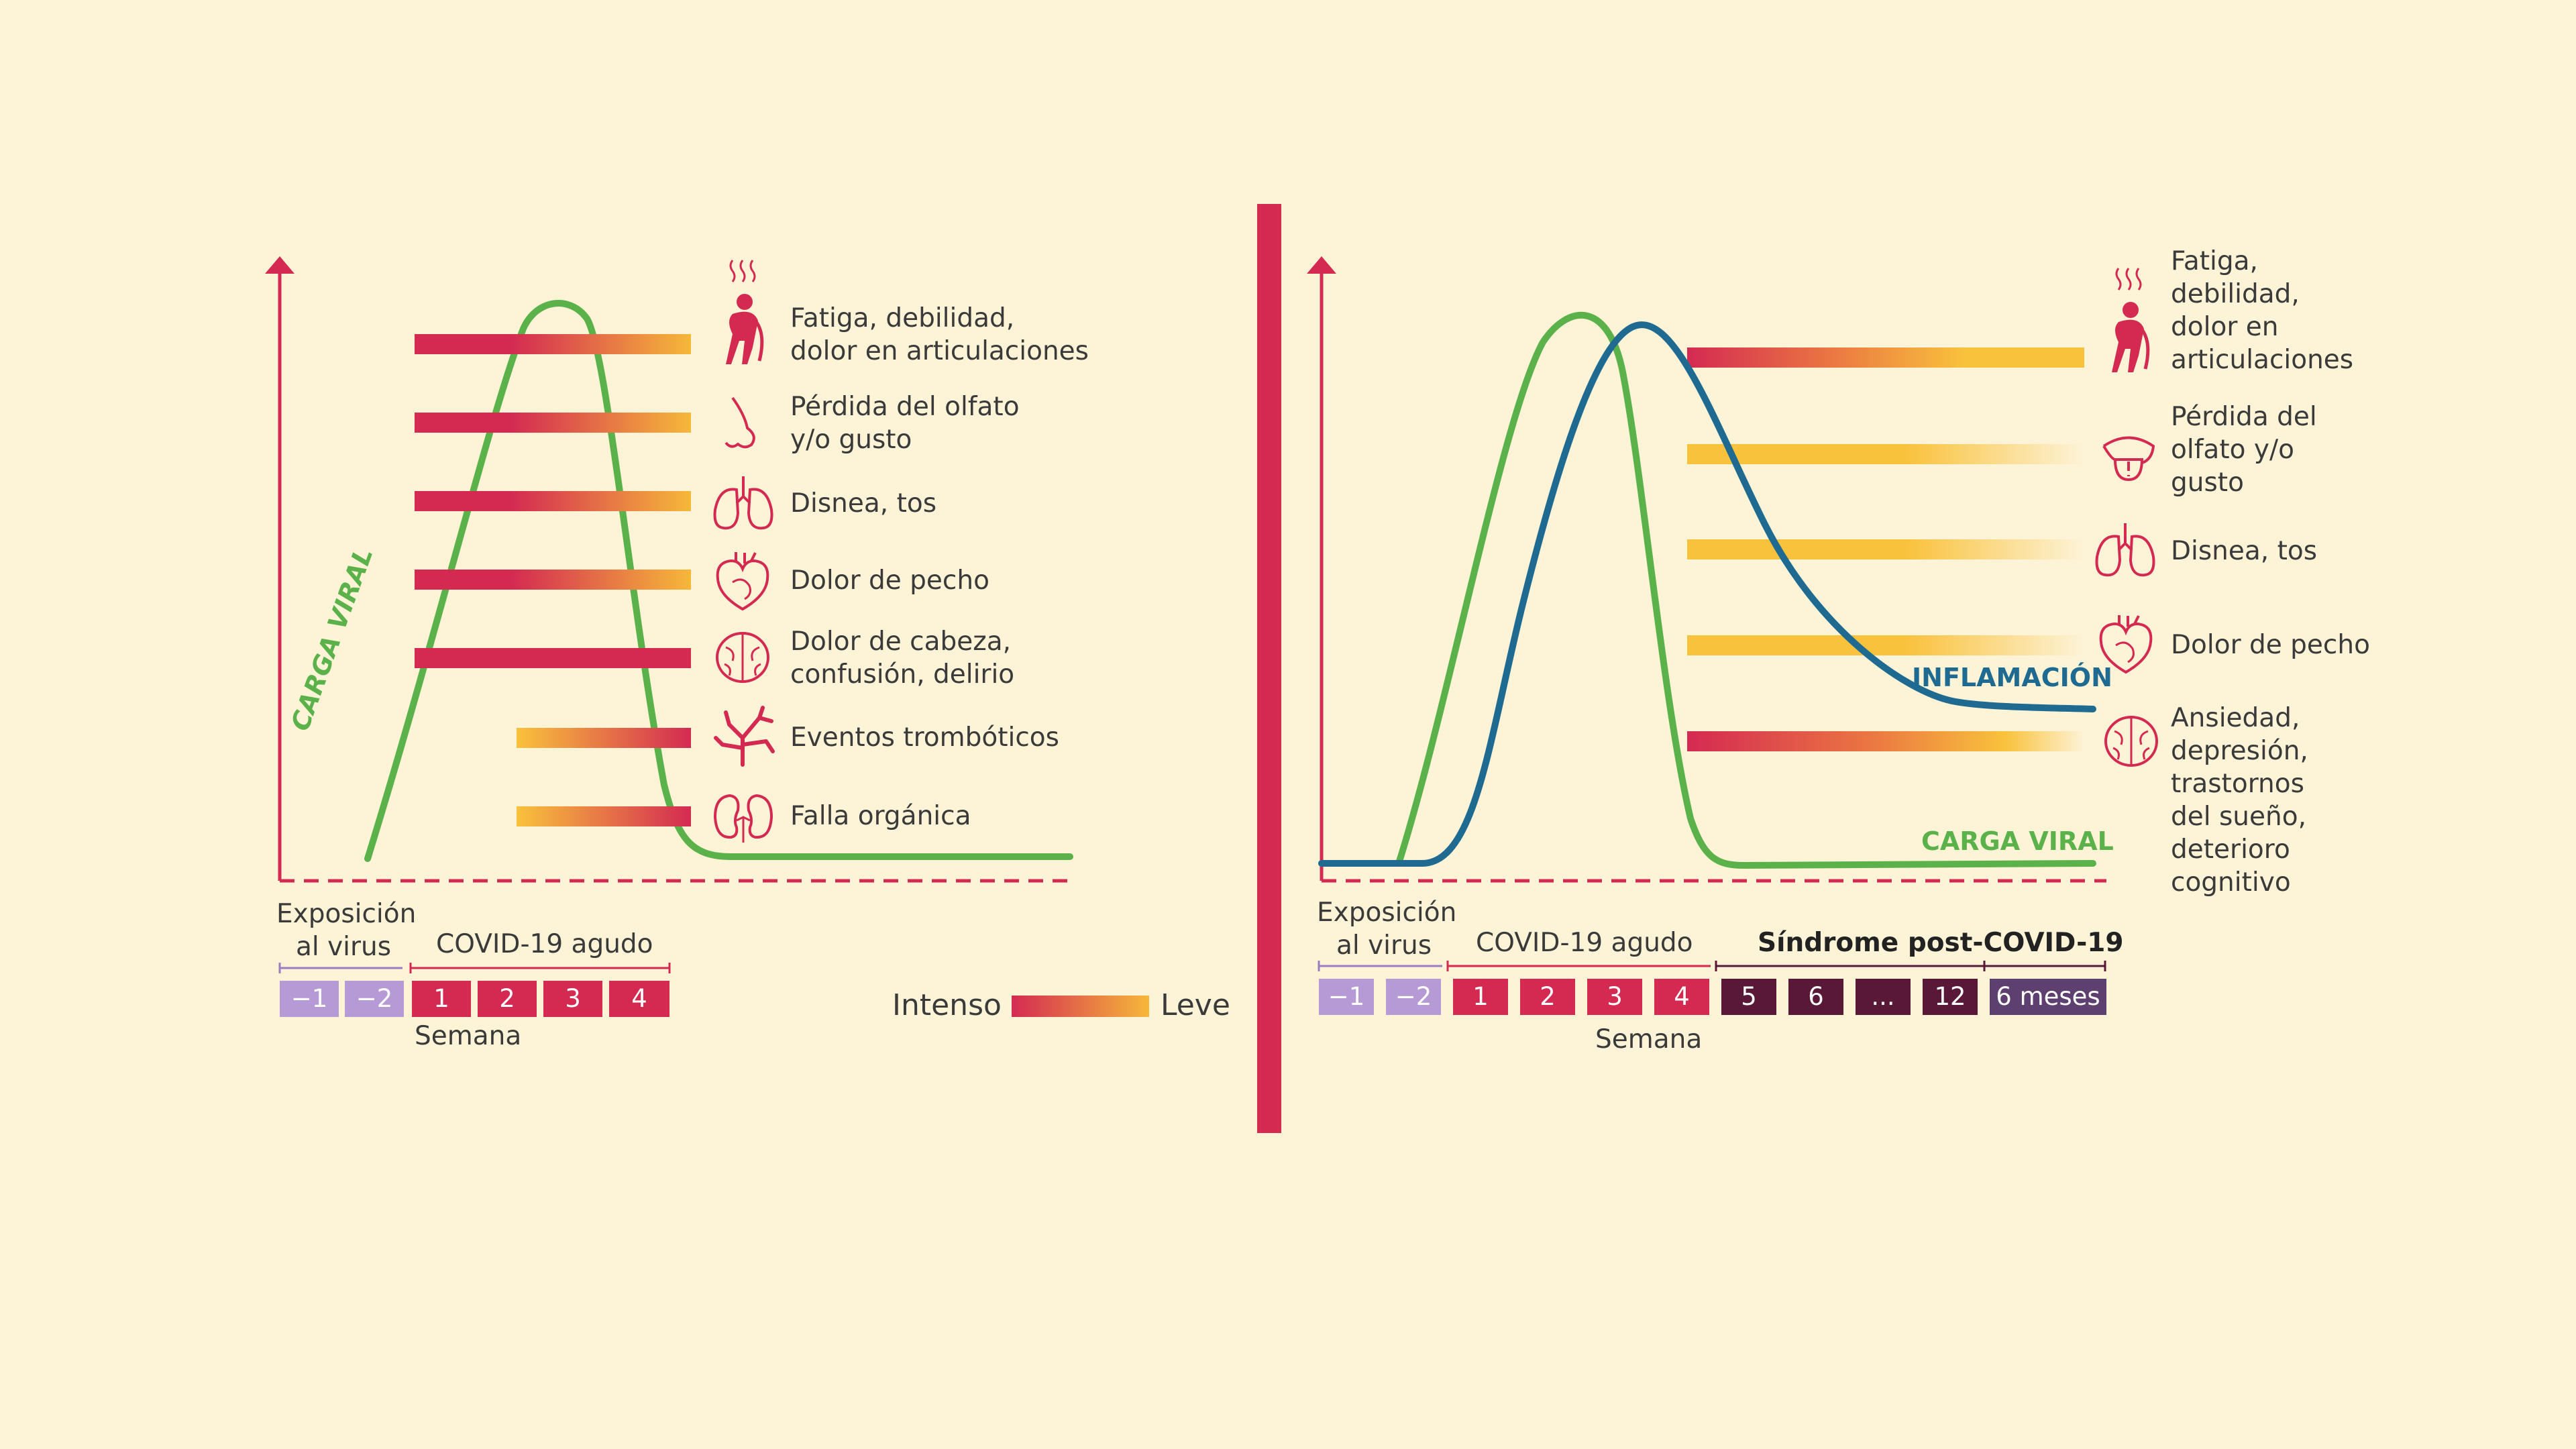 This screenshot has height=1449, width=2576. I want to click on right-y-axis-arrow, so click(1321, 265).